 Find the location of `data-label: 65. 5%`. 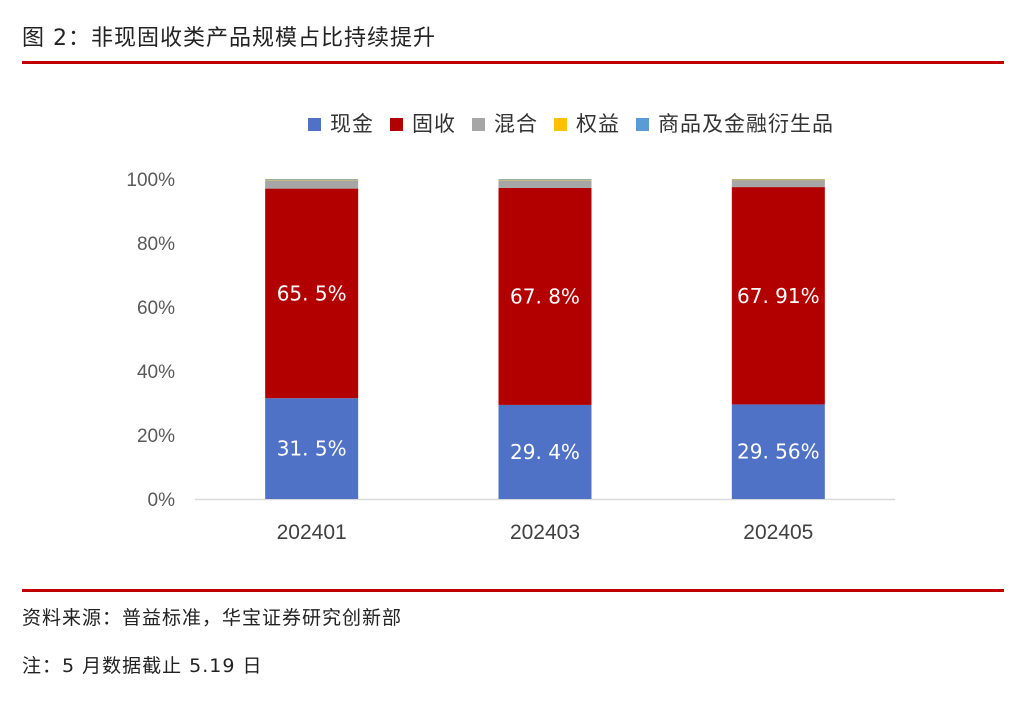

data-label: 65. 5% is located at coordinates (312, 293).